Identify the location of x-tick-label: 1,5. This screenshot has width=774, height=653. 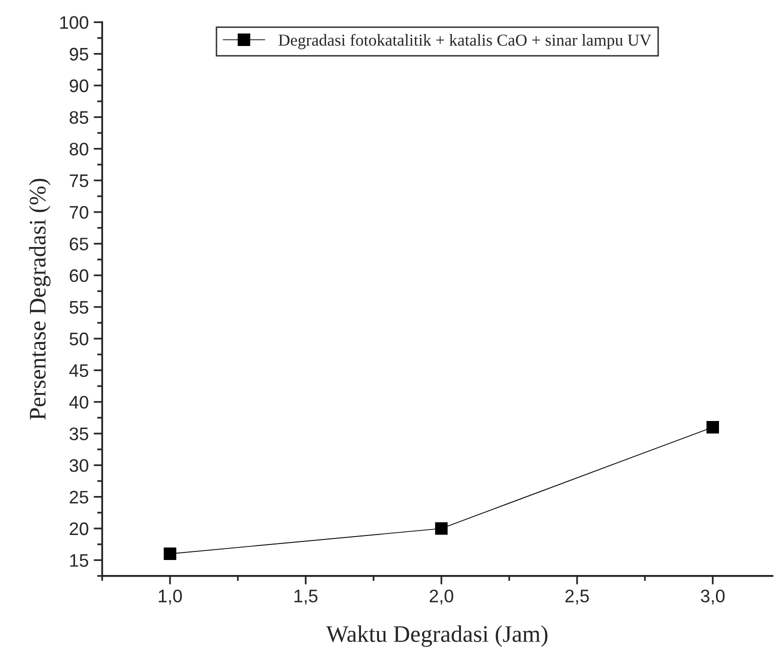
(306, 597).